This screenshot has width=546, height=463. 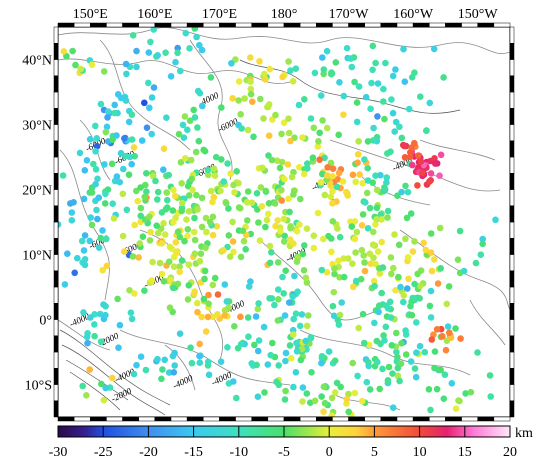 I want to click on latitude-label: 10°N, so click(x=37, y=256).